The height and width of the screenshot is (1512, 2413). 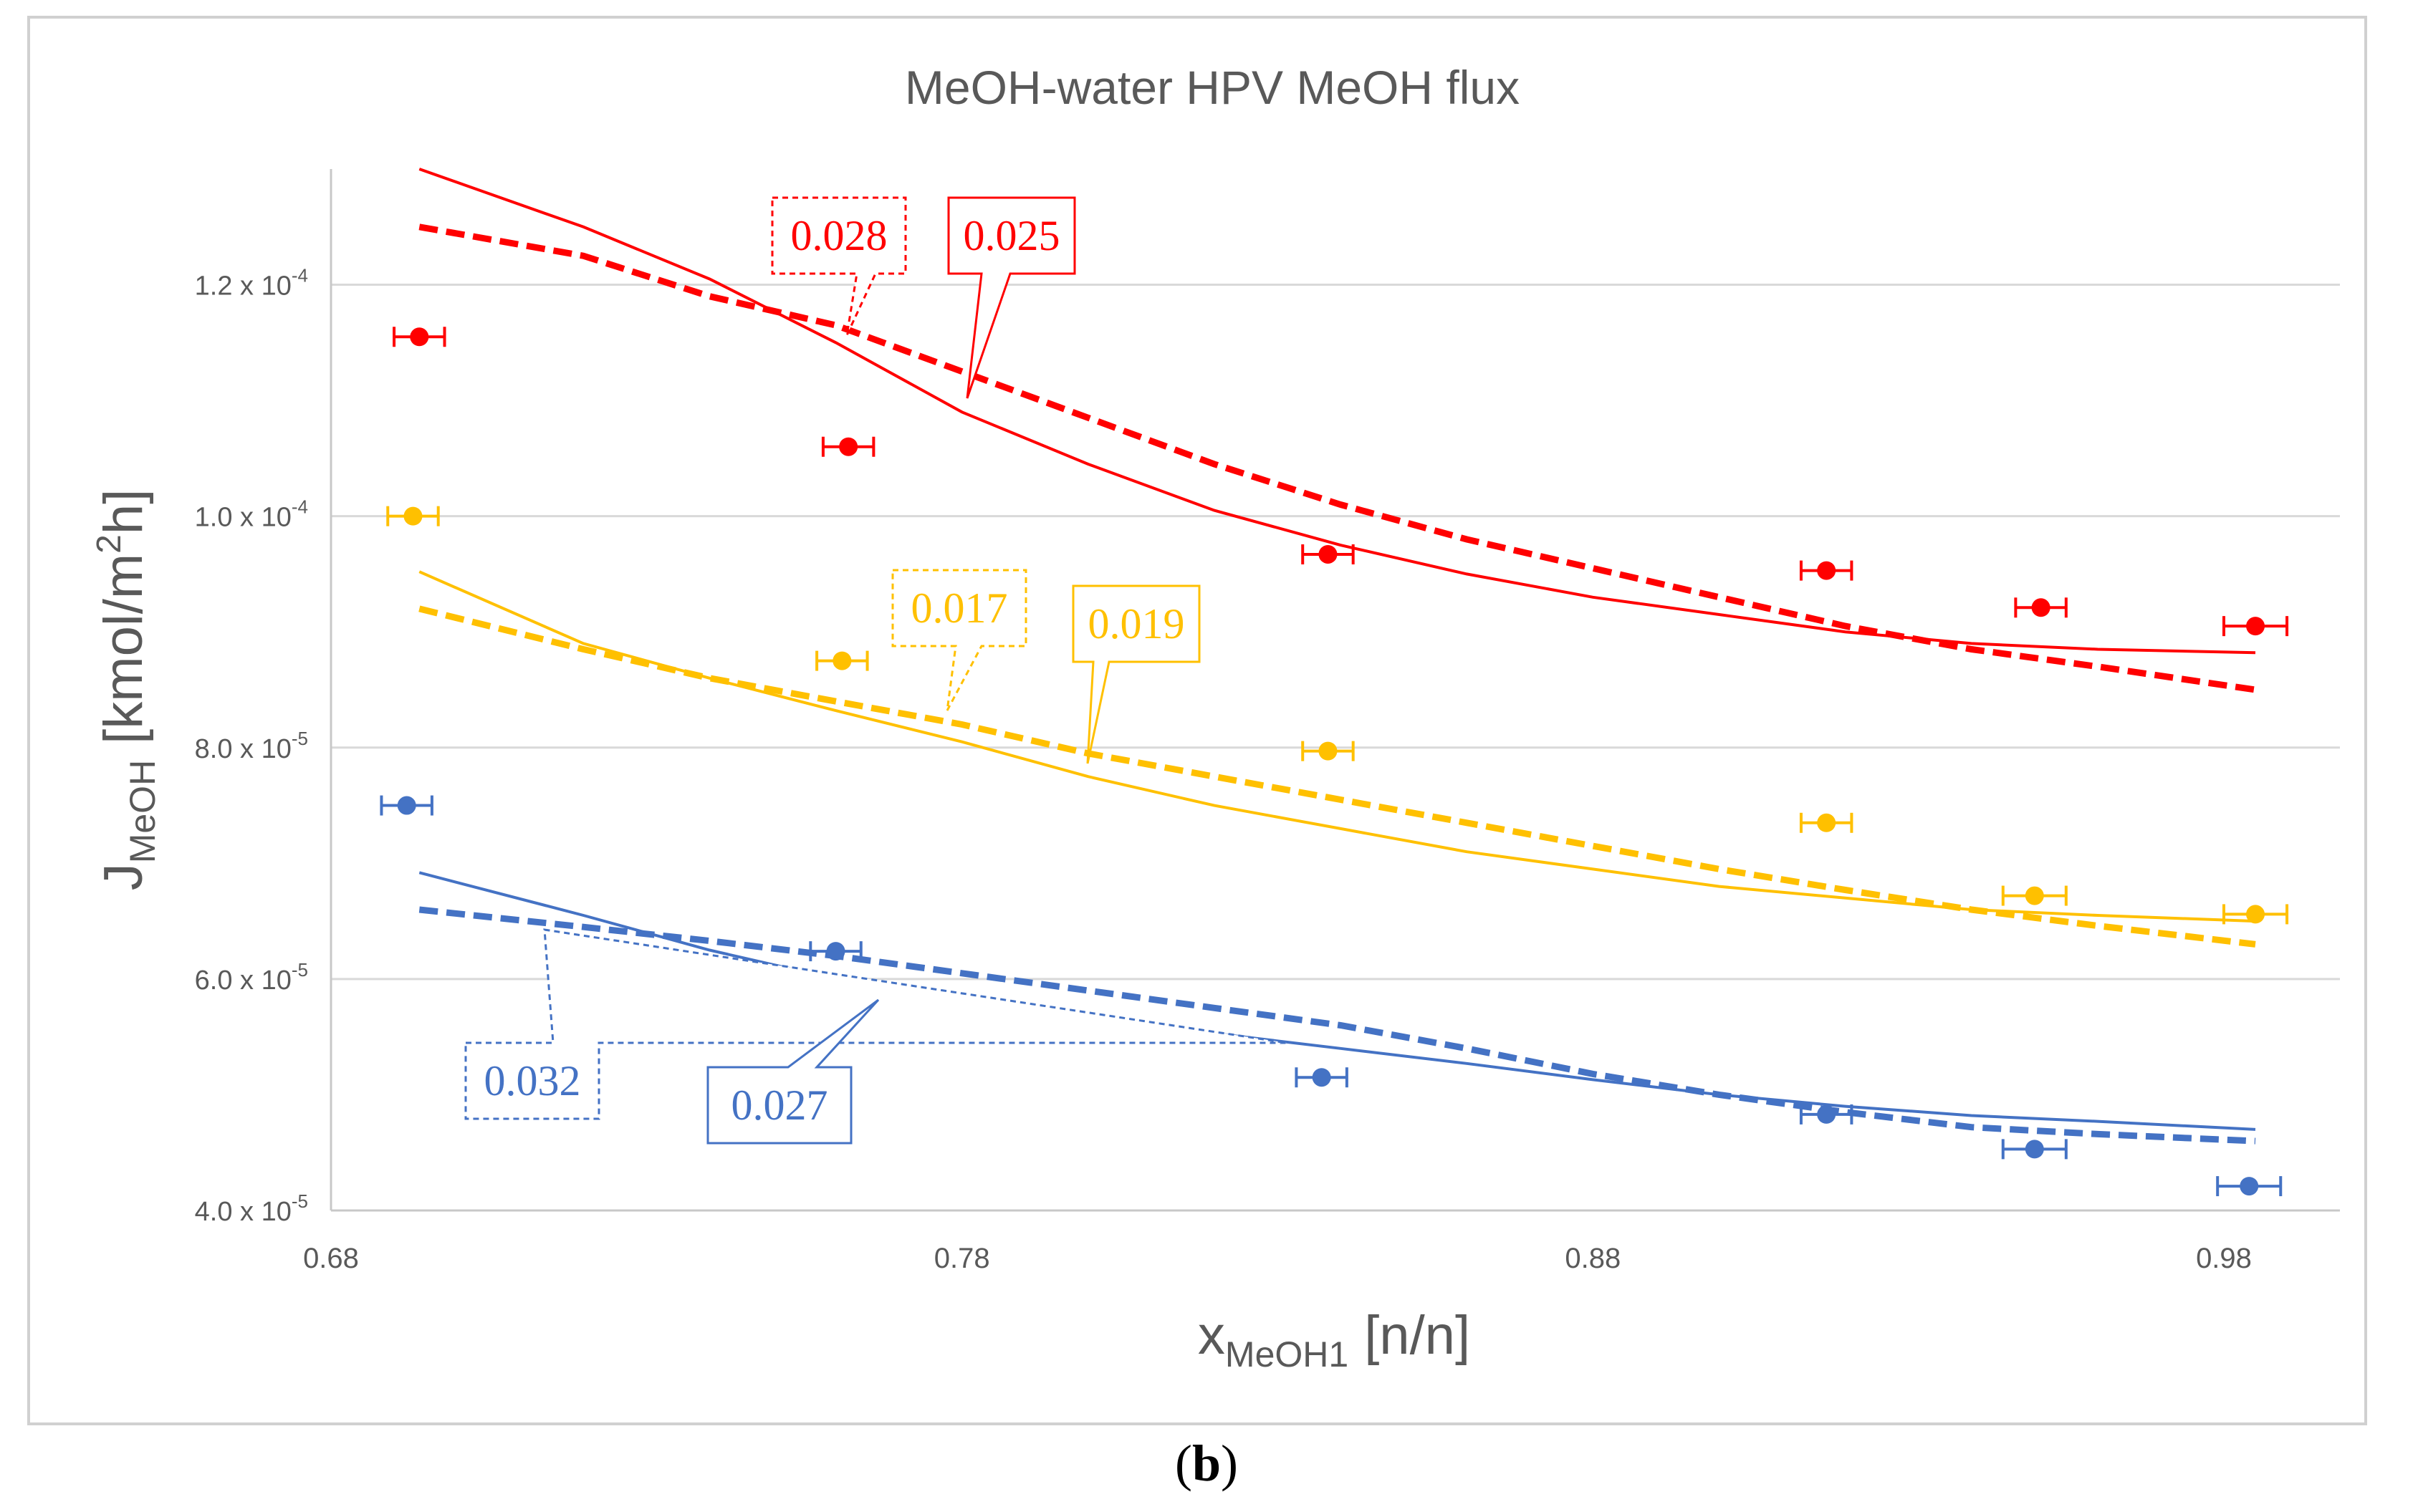 I want to click on callout-blue-solid: 0.027, so click(x=793, y=1071).